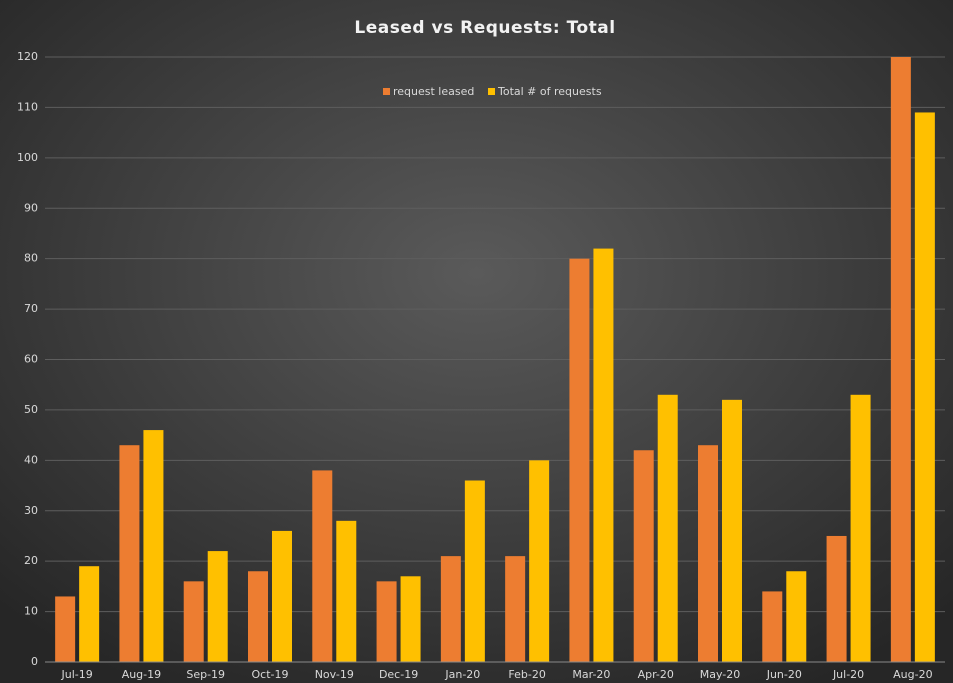  What do you see at coordinates (27, 56) in the screenshot?
I see `y-tick-label: 120` at bounding box center [27, 56].